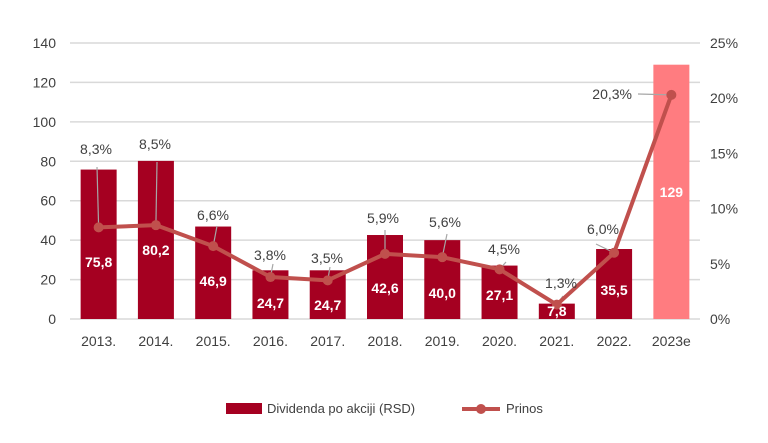  What do you see at coordinates (155, 144) in the screenshot?
I see `yield-label: 8,5%` at bounding box center [155, 144].